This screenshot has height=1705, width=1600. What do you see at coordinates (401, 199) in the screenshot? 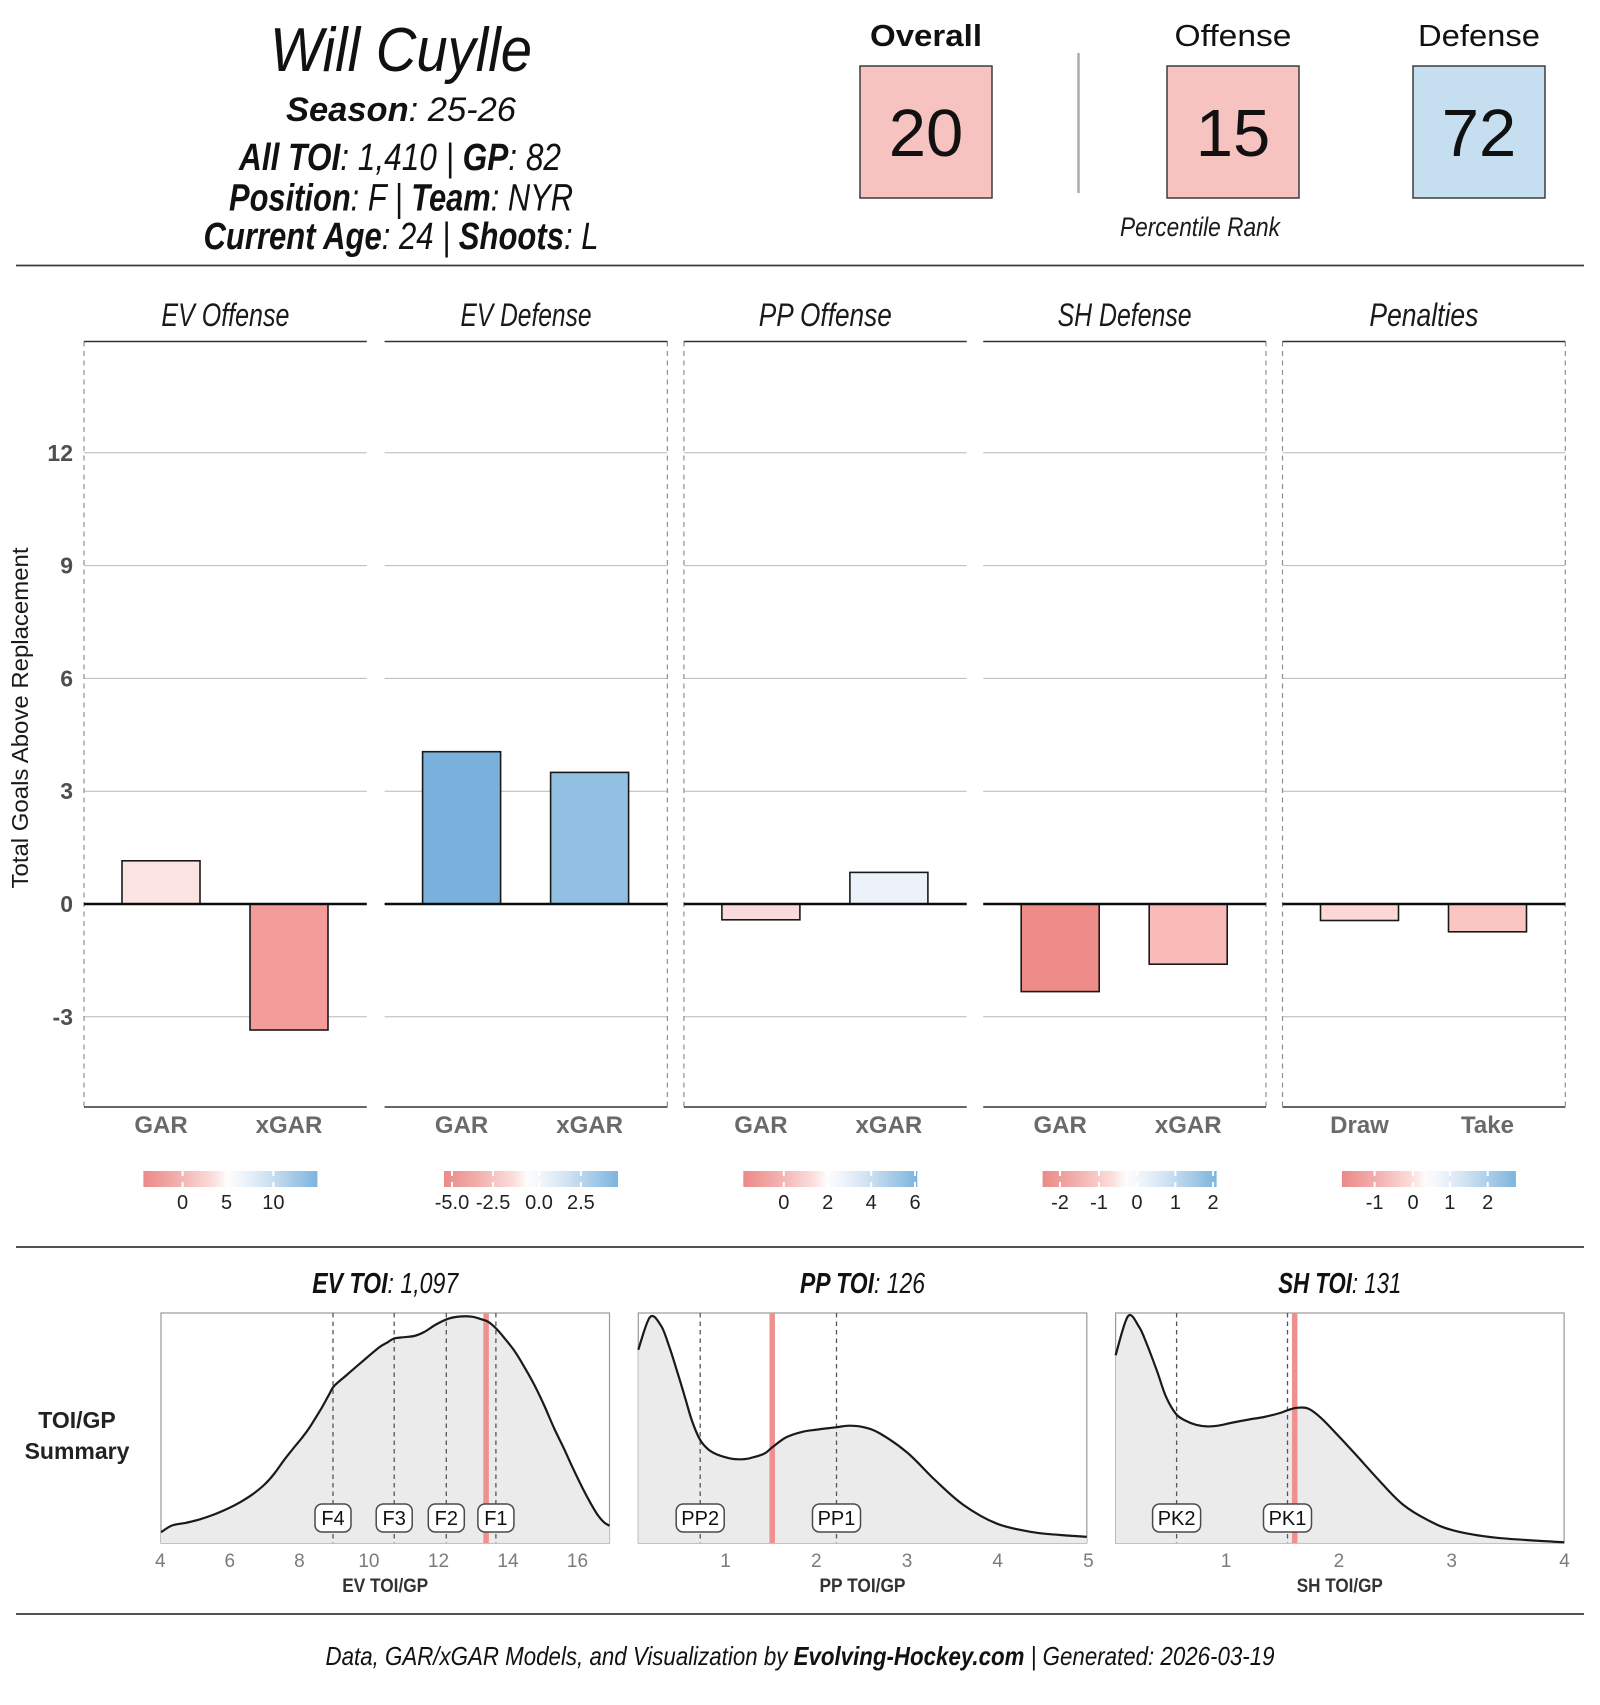
I see `svg-text: Position: F | Team: NYR` at bounding box center [401, 199].